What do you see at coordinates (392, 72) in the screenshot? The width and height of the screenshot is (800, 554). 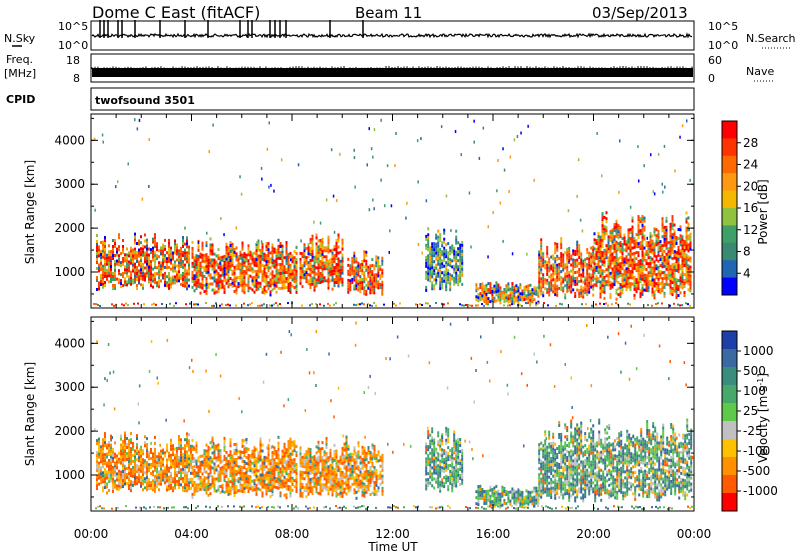 I see `freq-trace` at bounding box center [392, 72].